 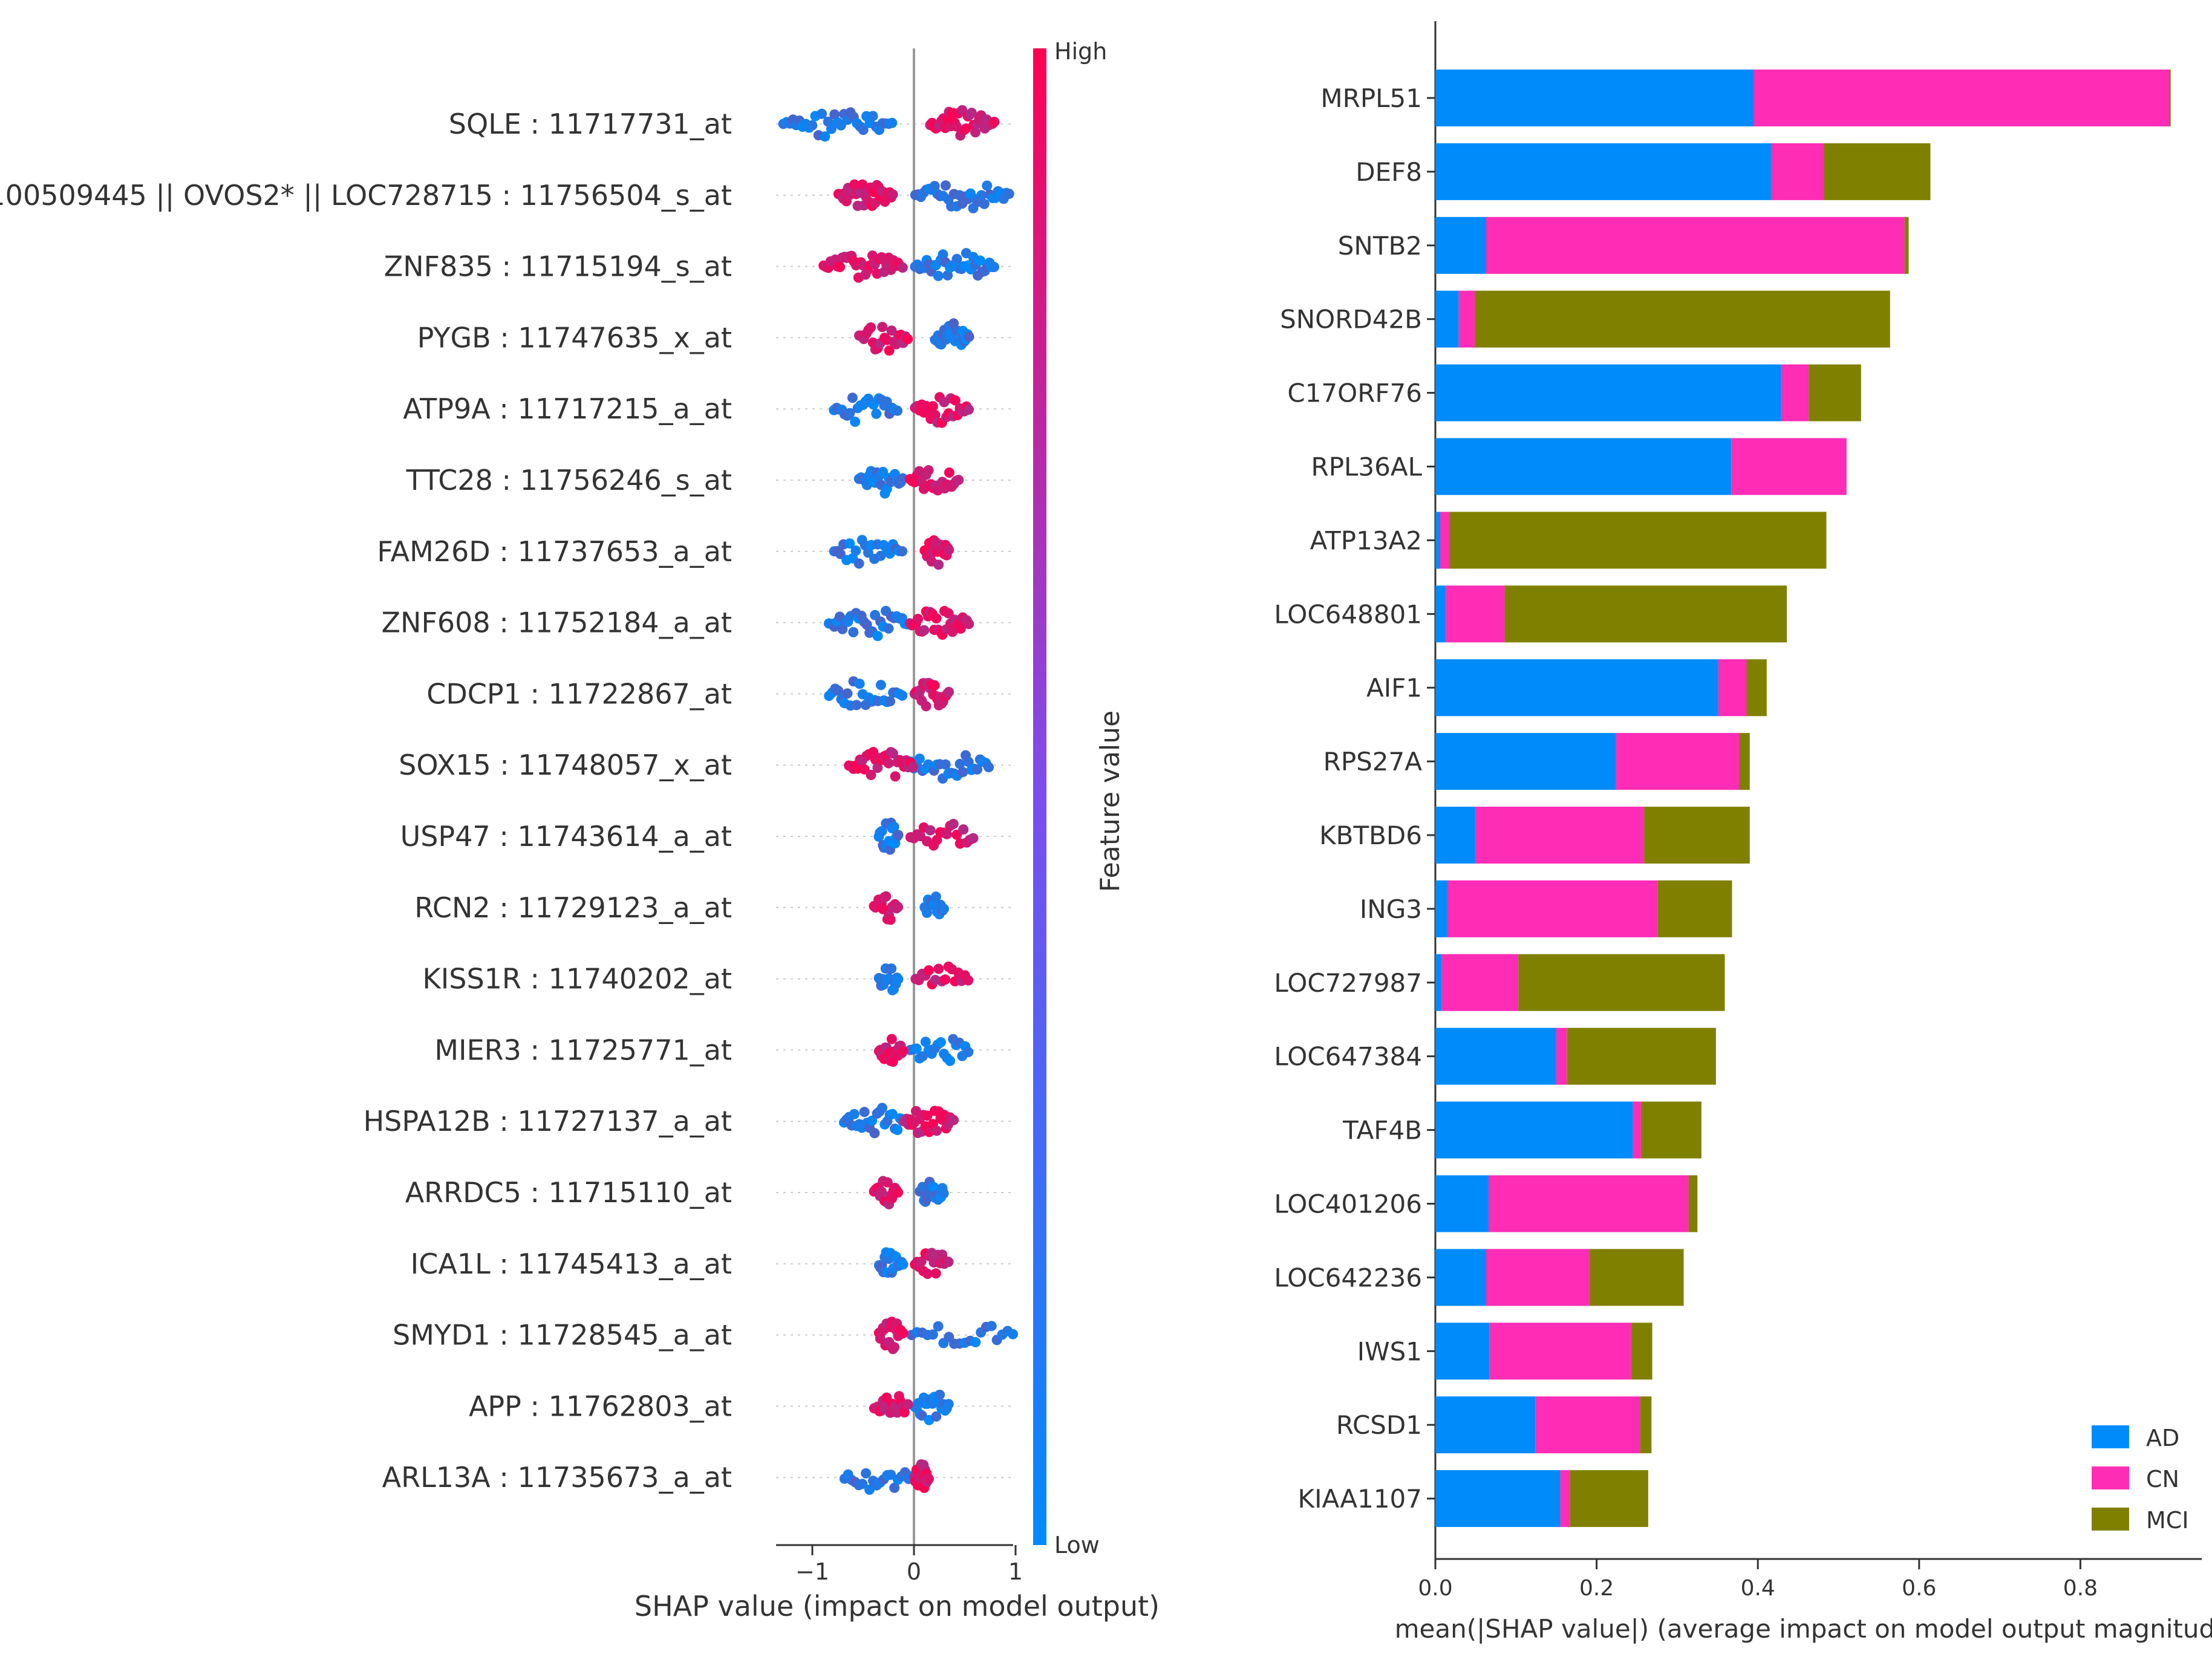 I want to click on feature-label: ZNF608 : 11752184_a_at, so click(x=557, y=623).